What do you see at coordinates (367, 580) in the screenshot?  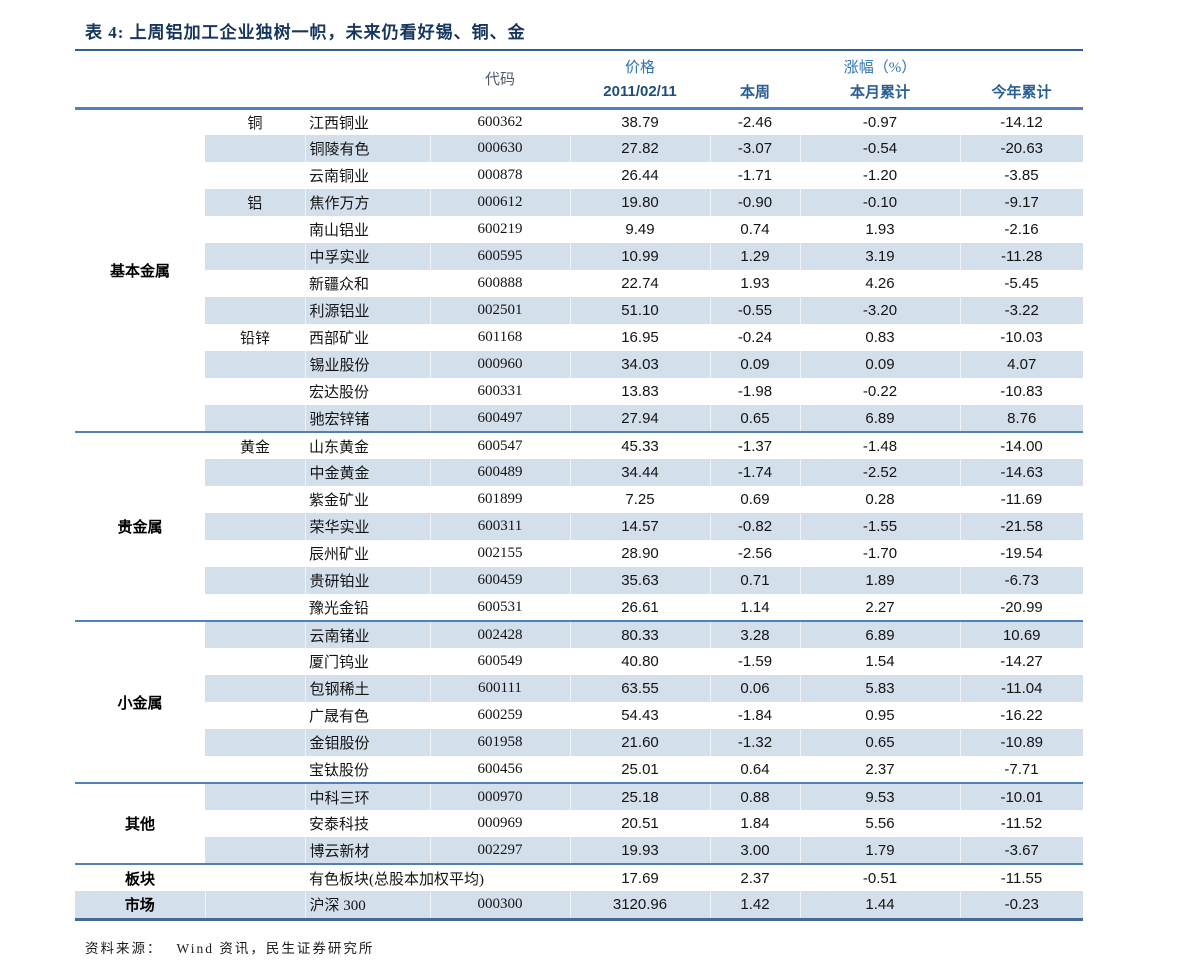 I see `stock-name-cell: 贵研铂业` at bounding box center [367, 580].